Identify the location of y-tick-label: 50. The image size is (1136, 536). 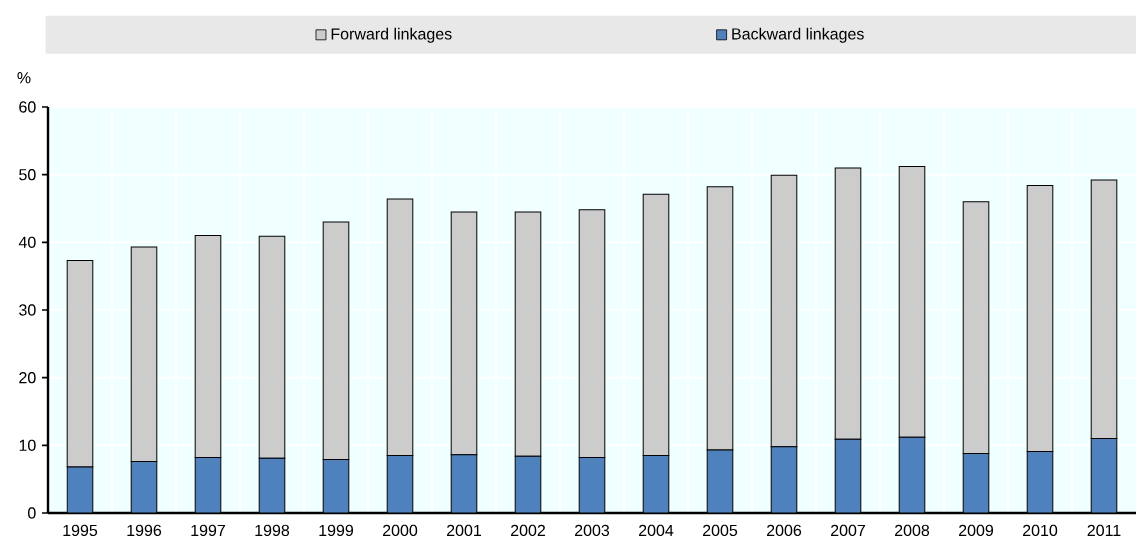
(27, 175).